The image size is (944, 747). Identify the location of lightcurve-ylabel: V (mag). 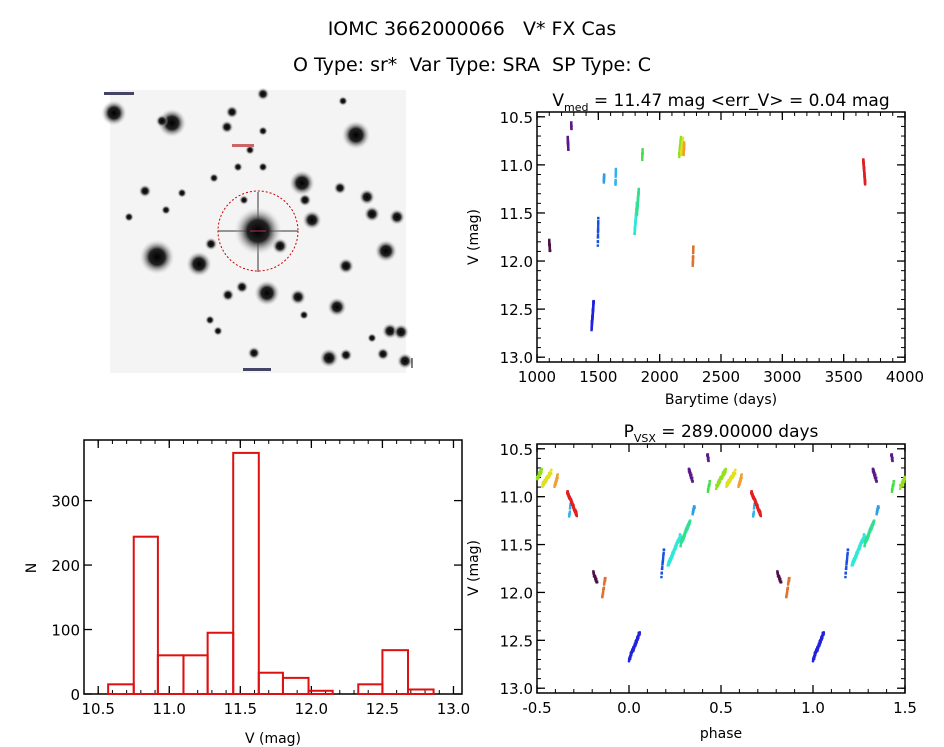
(474, 237).